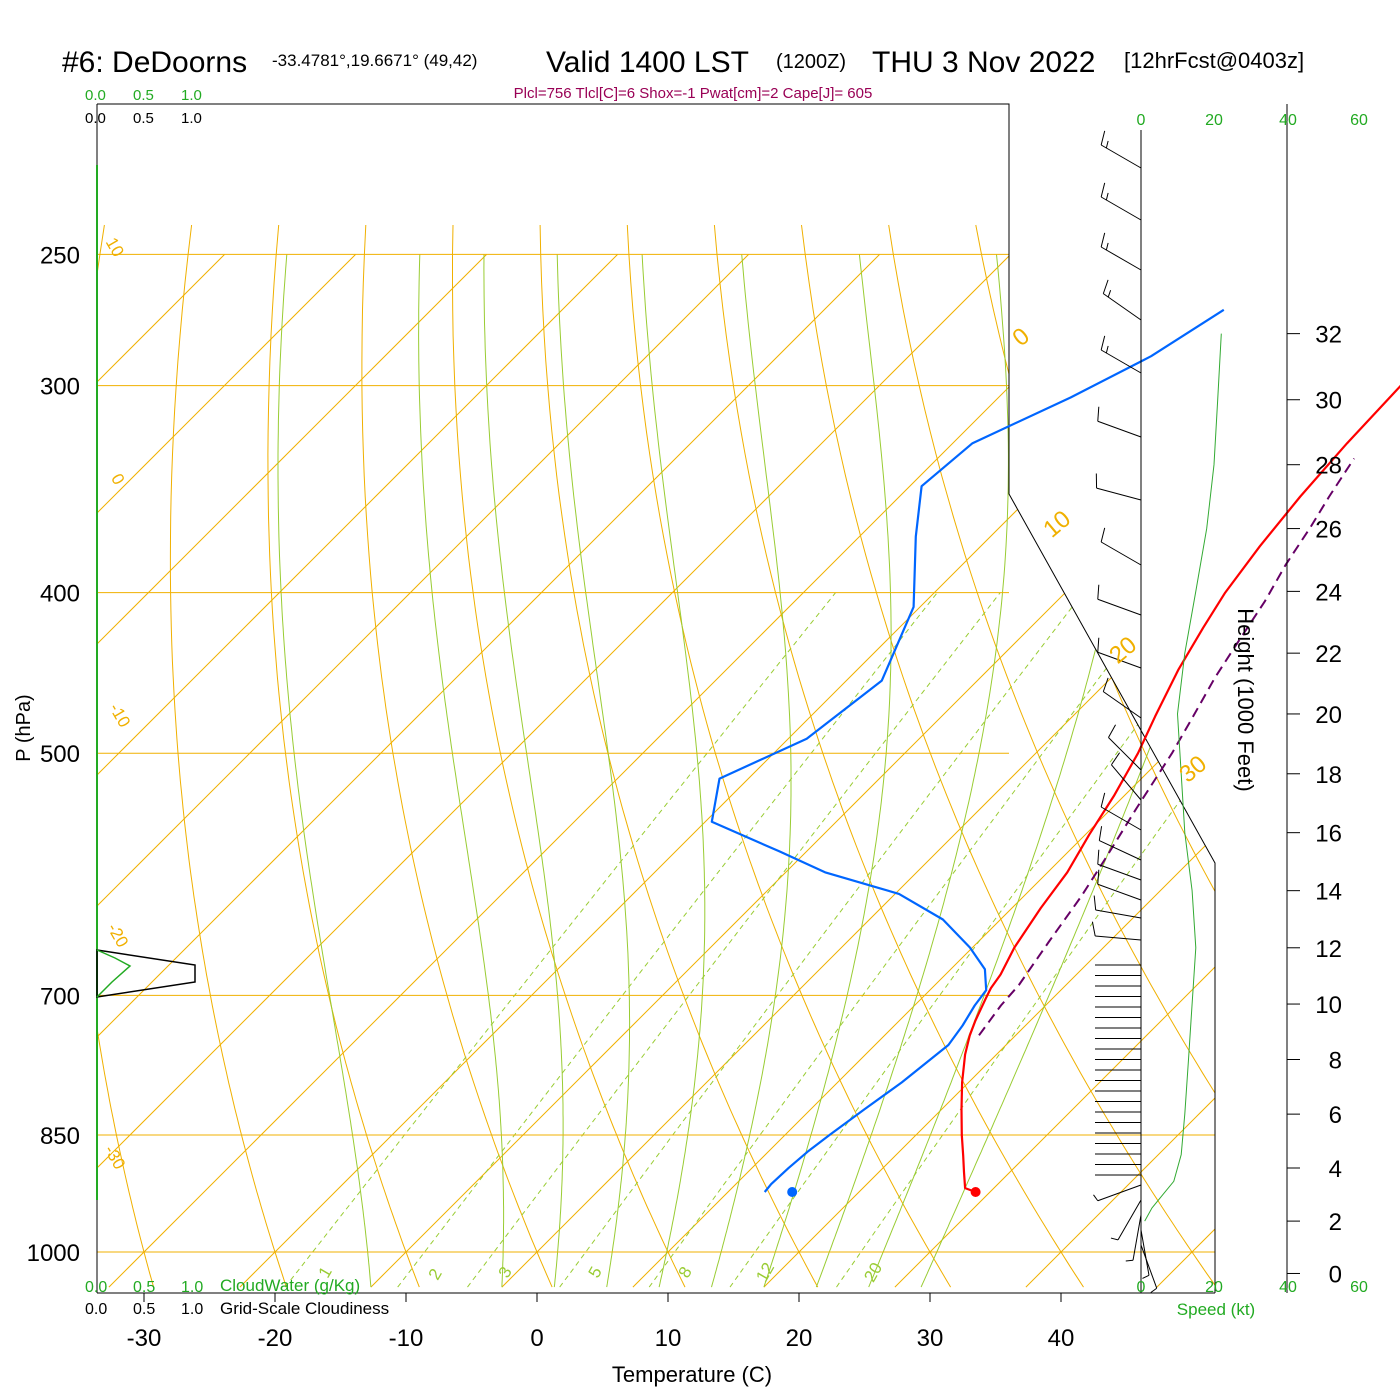 The height and width of the screenshot is (1400, 1400). Describe the element at coordinates (143, 95) in the screenshot. I see `cloud-tick-top-green-1: 0.5` at that location.